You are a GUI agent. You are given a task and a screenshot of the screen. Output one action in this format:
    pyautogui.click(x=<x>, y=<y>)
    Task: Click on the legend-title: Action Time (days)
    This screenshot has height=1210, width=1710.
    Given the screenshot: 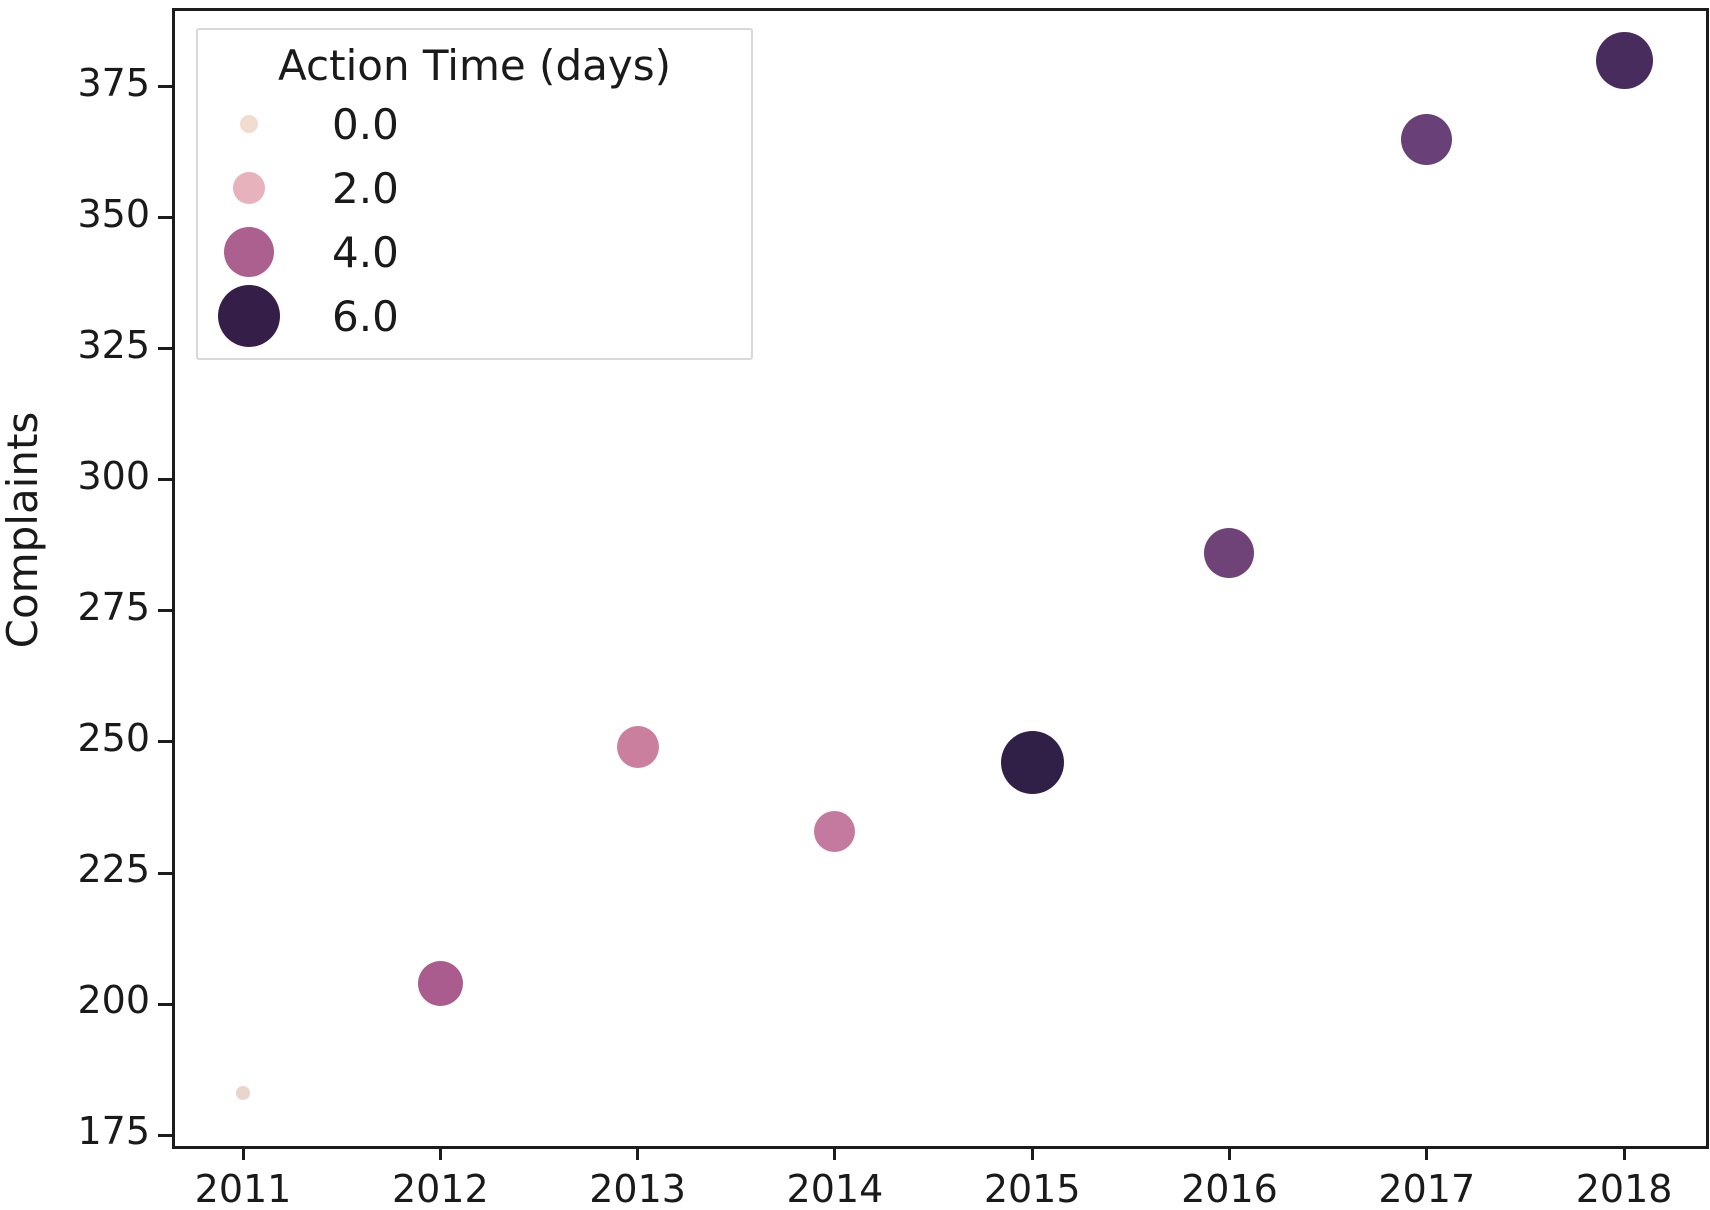 What is the action you would take?
    pyautogui.click(x=474, y=65)
    